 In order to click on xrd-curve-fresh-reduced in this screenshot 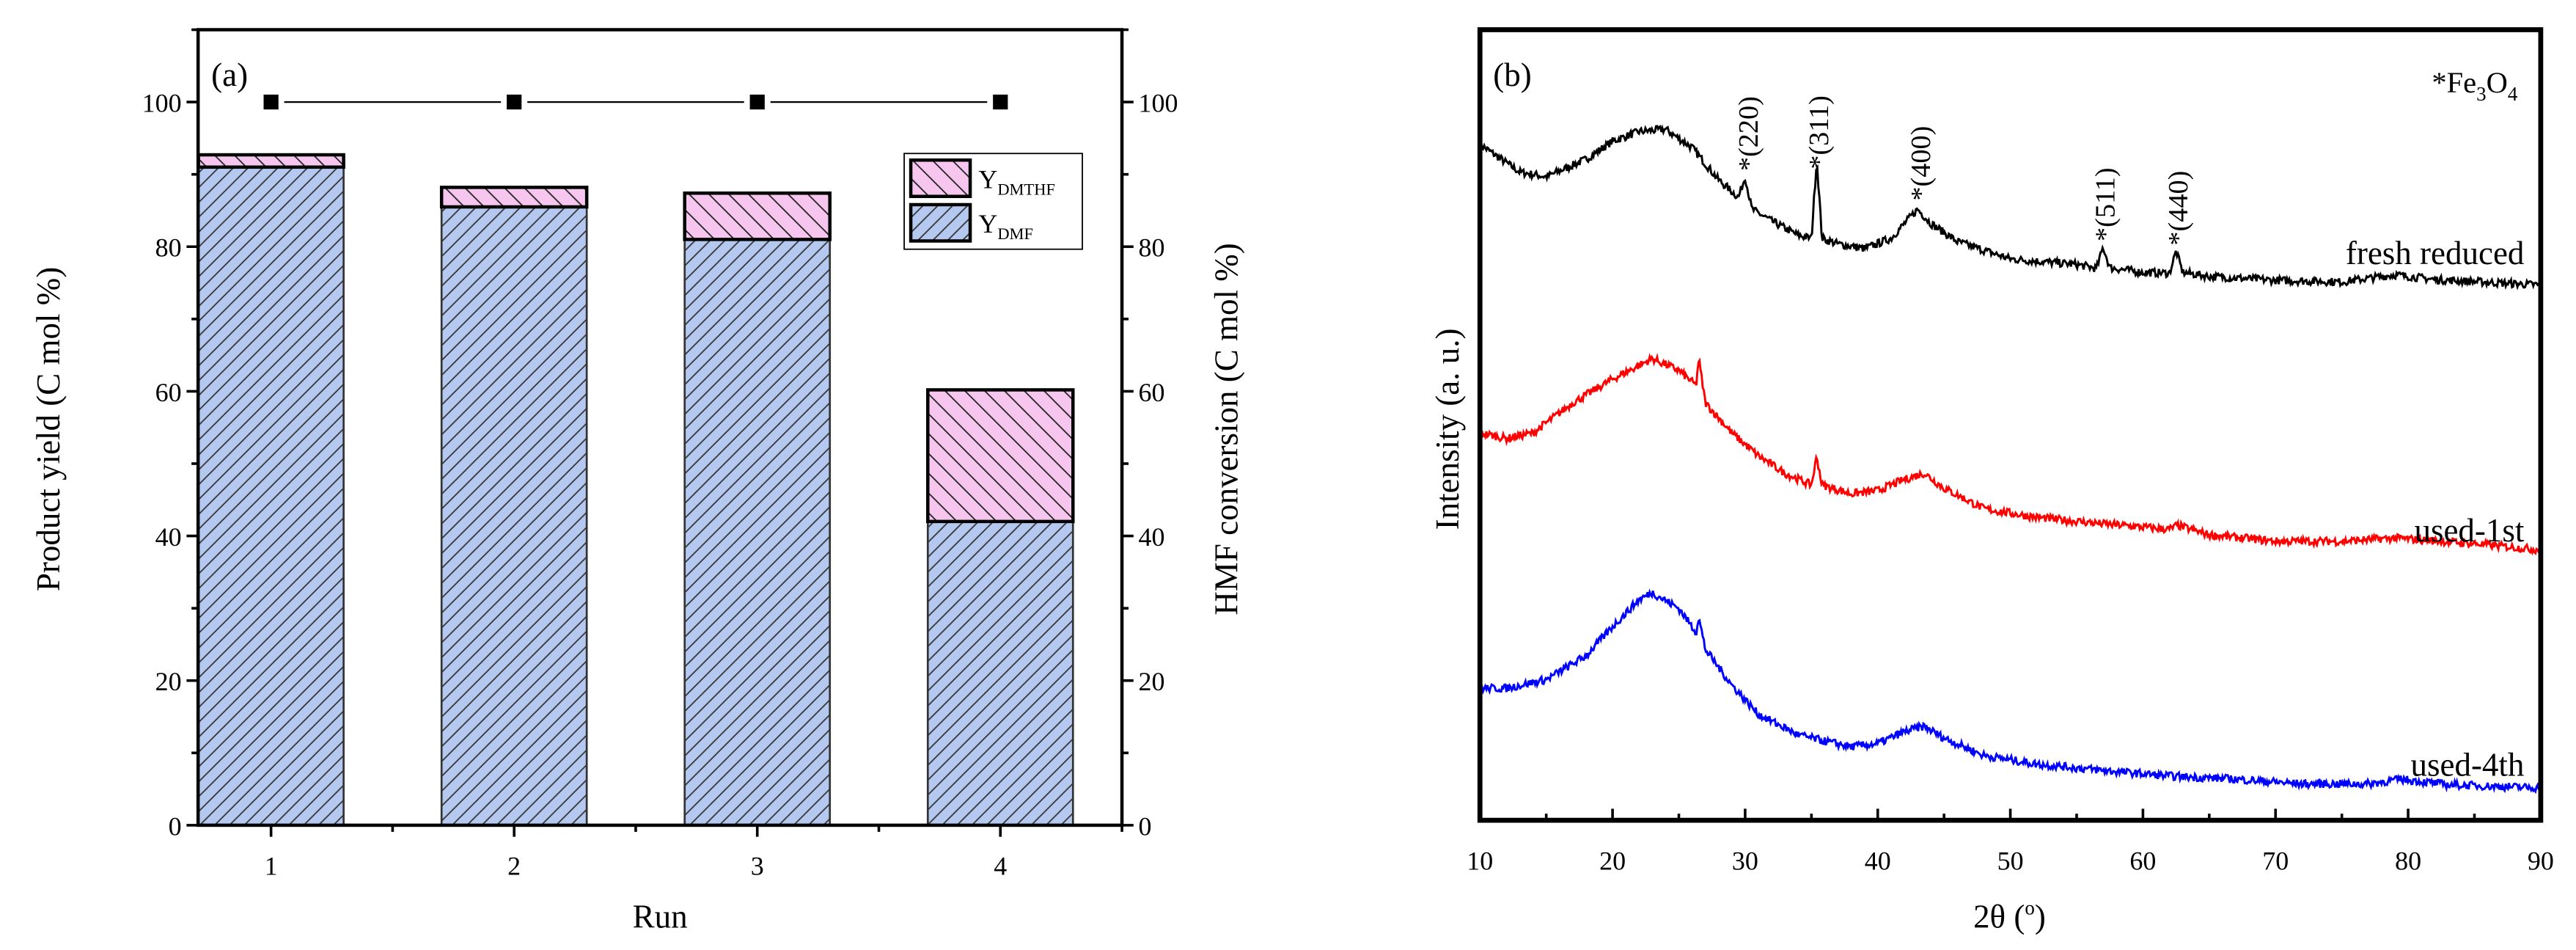, I will do `click(2010, 207)`.